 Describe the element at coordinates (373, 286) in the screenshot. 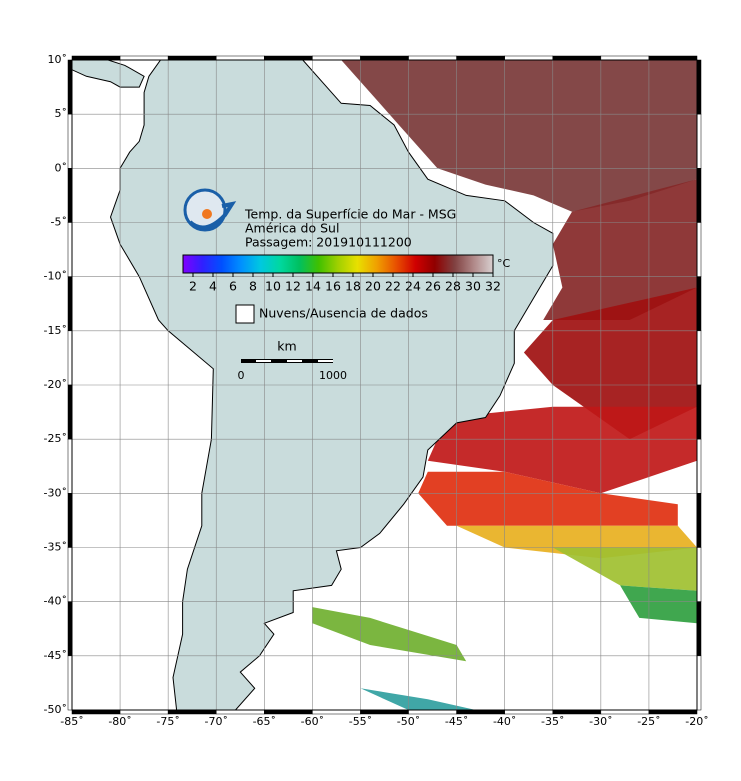

I see `colorbar-tick-label: 20` at that location.